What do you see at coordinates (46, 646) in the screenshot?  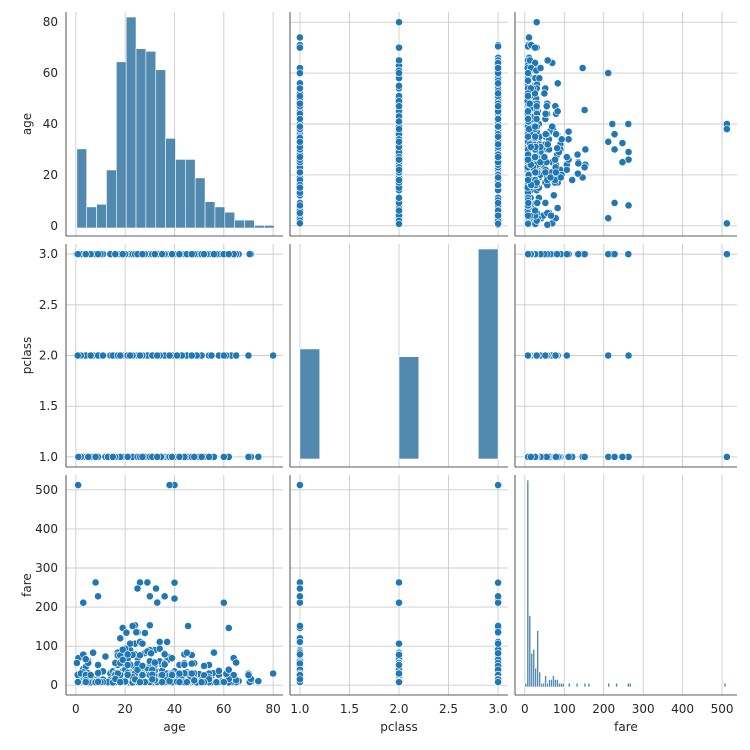 I see `y-tick-label: 100` at bounding box center [46, 646].